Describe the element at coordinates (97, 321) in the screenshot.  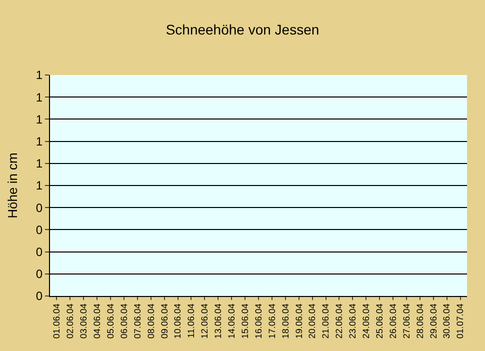
I see `x-tick-label: 04.06.04` at that location.